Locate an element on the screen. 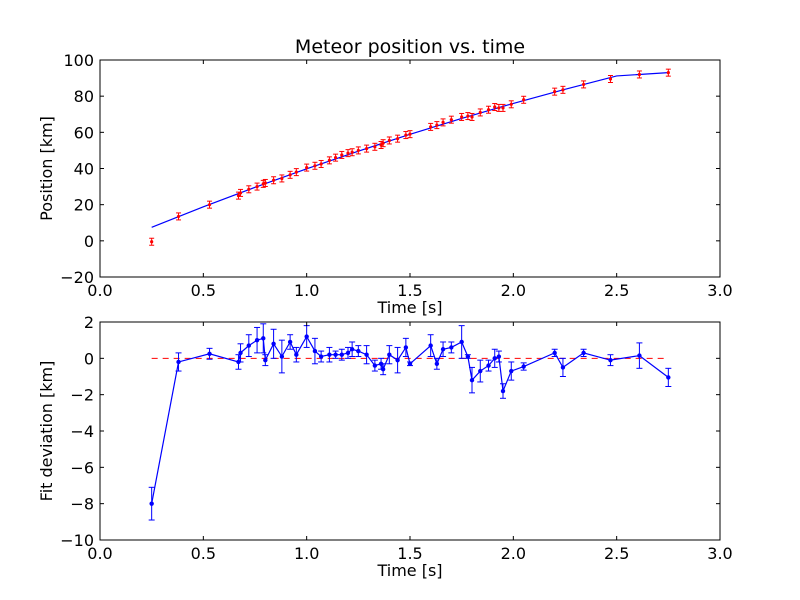  deviation-plot-ytick-label: −6 is located at coordinates (82, 467).